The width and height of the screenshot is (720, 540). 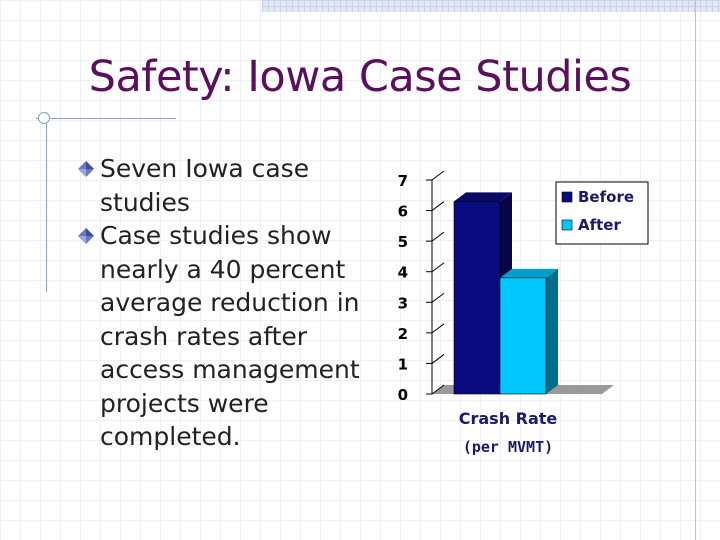 I want to click on bullet-item: Seven Iowa case studies, so click(x=228, y=185).